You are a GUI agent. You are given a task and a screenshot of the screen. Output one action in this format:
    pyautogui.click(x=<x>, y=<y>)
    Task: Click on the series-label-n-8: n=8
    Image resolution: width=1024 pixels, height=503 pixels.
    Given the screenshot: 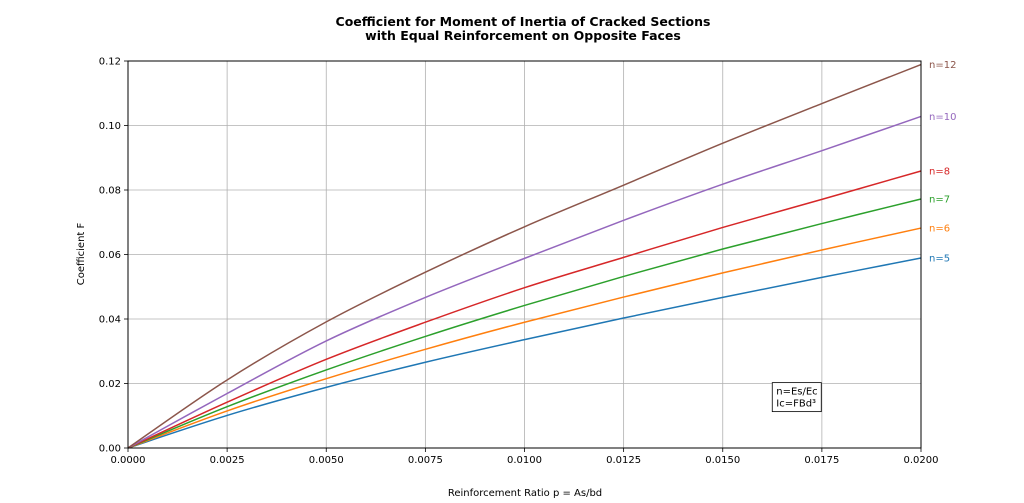 What is the action you would take?
    pyautogui.click(x=939, y=171)
    